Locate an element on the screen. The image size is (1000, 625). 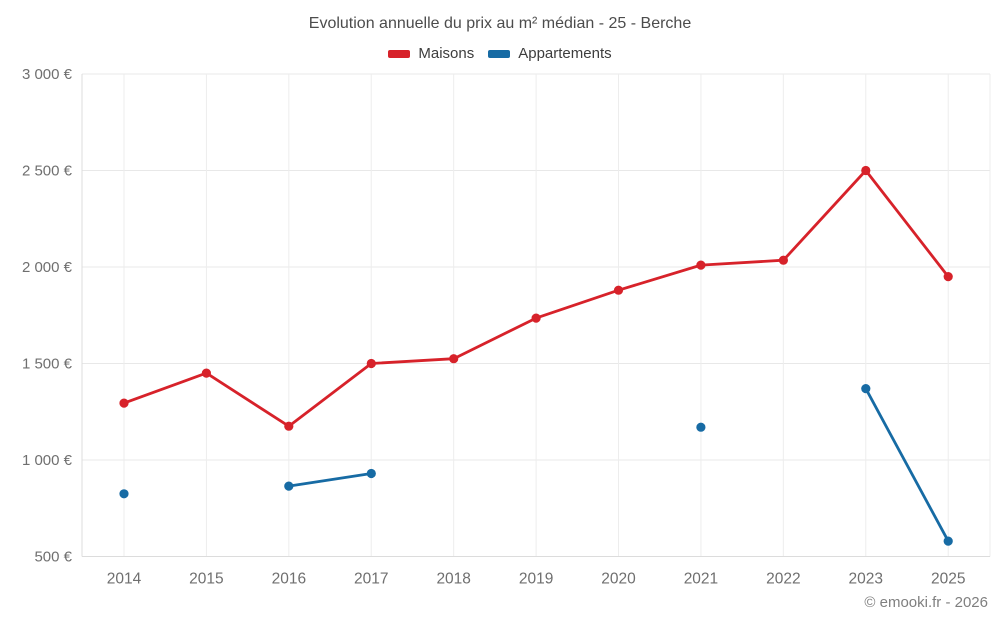
chart-legend: Maisons Appartements is located at coordinates (500, 53).